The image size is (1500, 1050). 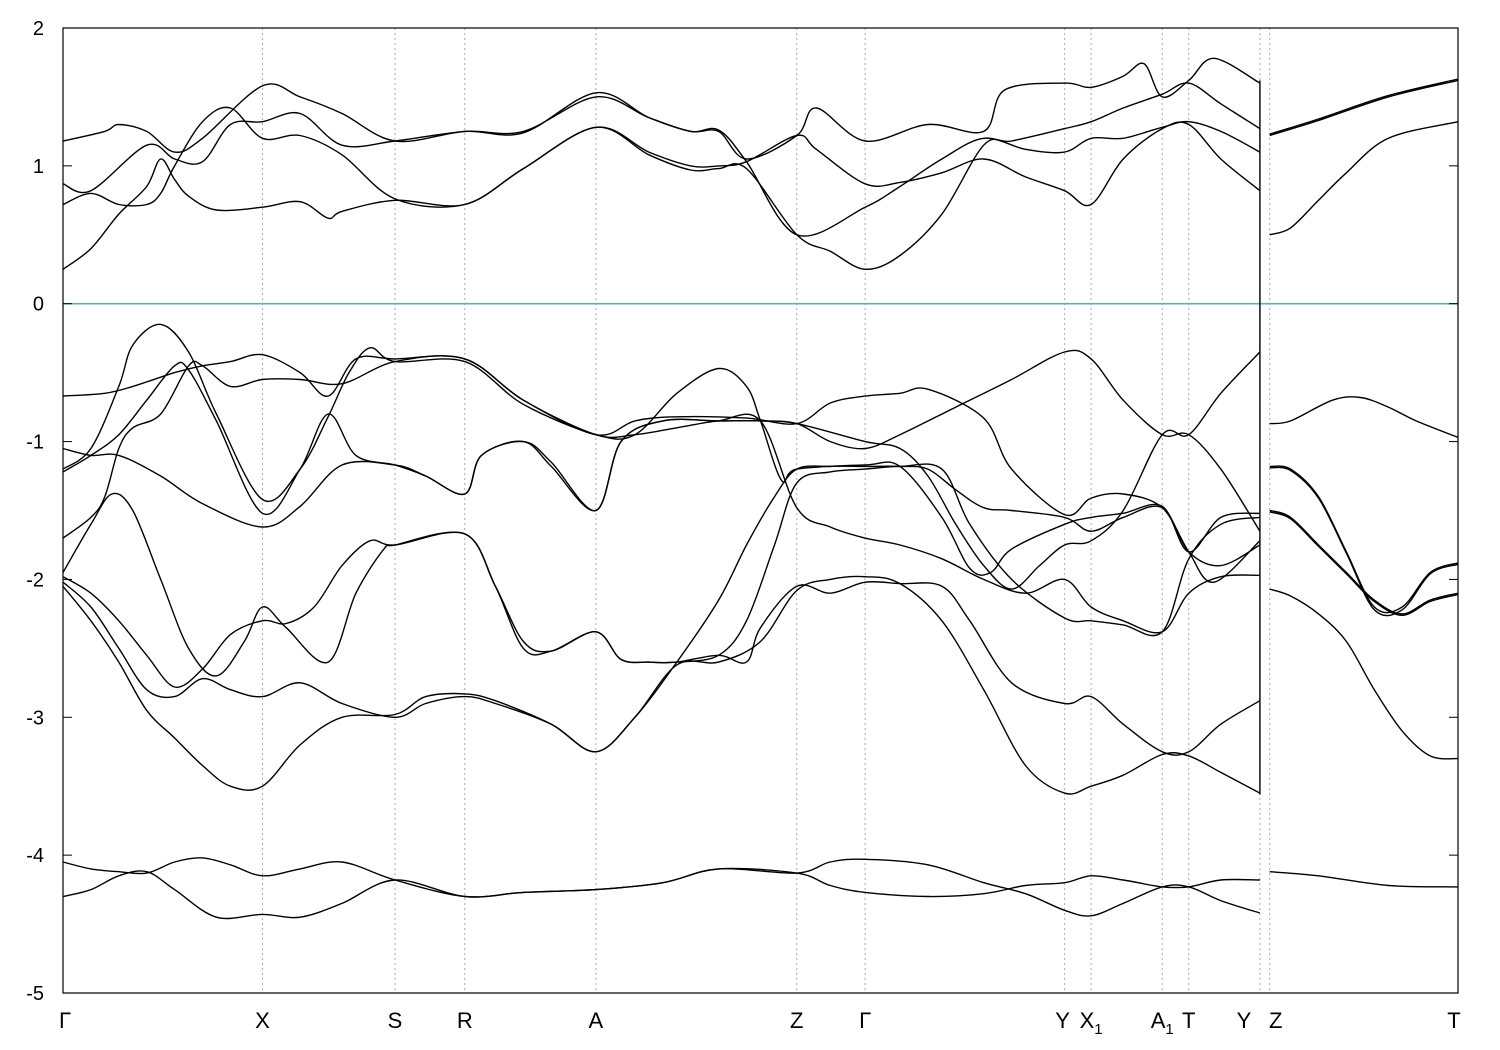 I want to click on kpoint-label-12: Z, so click(x=1275, y=1020).